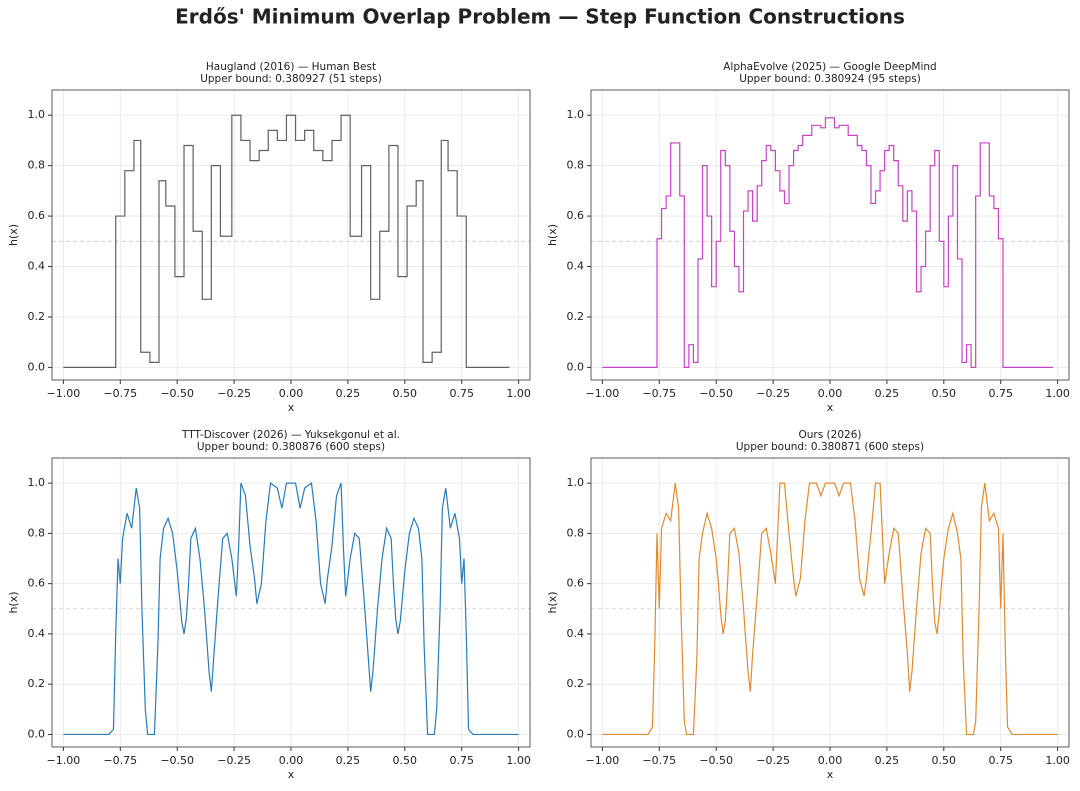  What do you see at coordinates (290, 435) in the screenshot?
I see `subplot-title: TTT-Discover (2026) — Yuksekgonul et al.` at bounding box center [290, 435].